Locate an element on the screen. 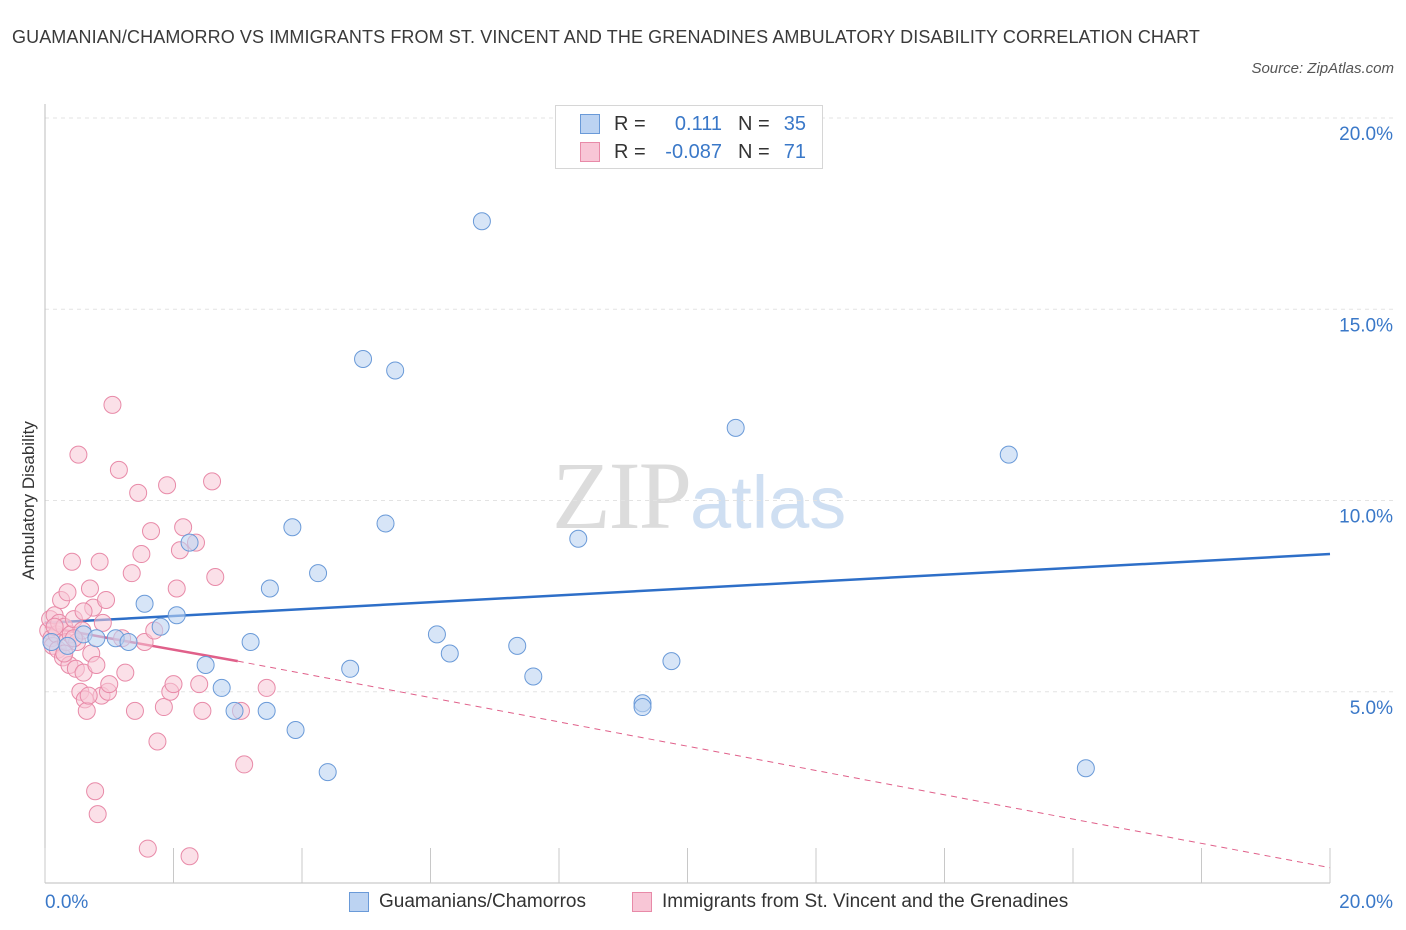 The width and height of the screenshot is (1406, 930). legend-n-value: 35 is located at coordinates (794, 123).